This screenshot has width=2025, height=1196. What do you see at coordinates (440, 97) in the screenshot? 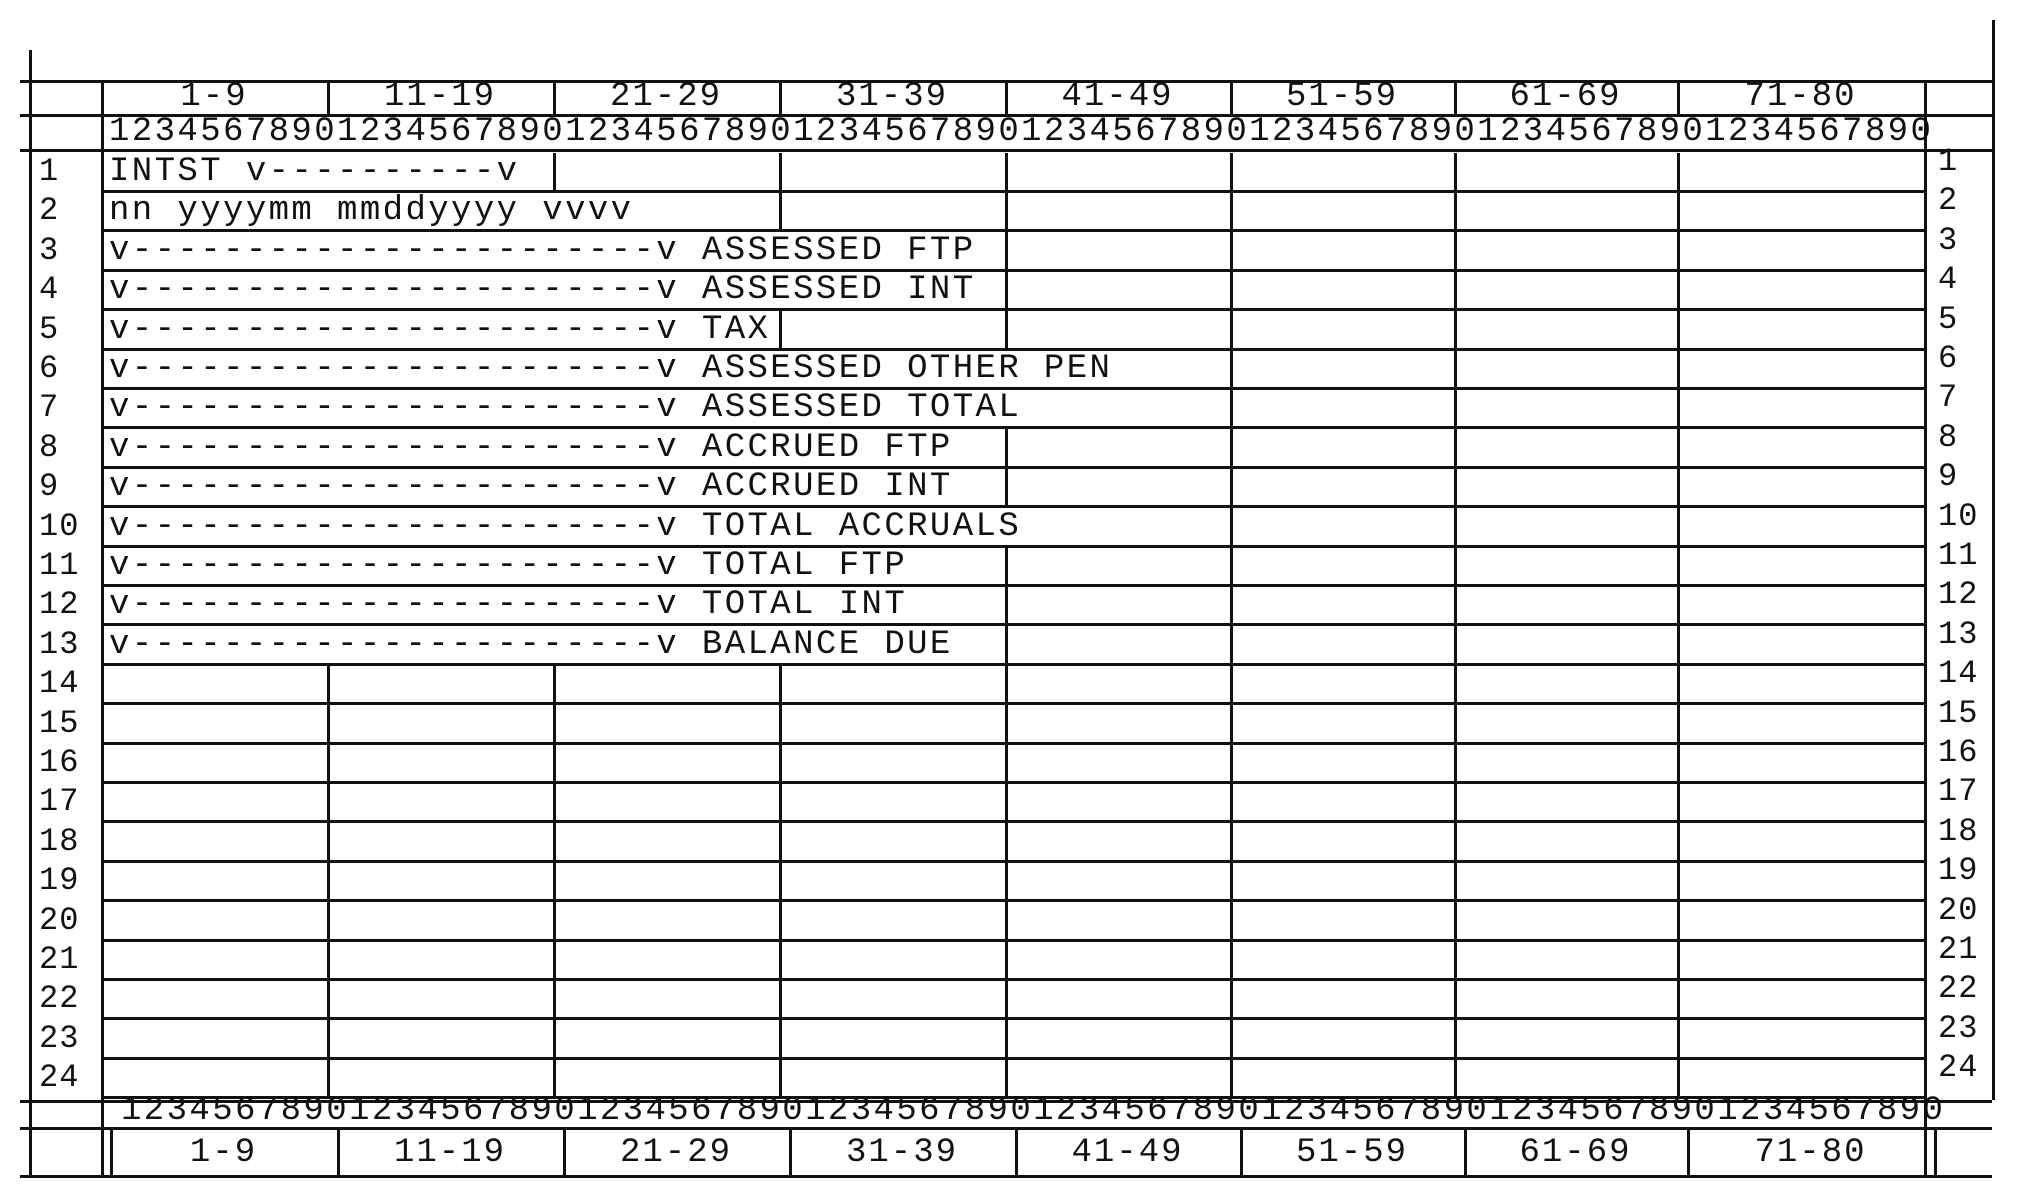
I see `column-range-label: 11-19` at bounding box center [440, 97].